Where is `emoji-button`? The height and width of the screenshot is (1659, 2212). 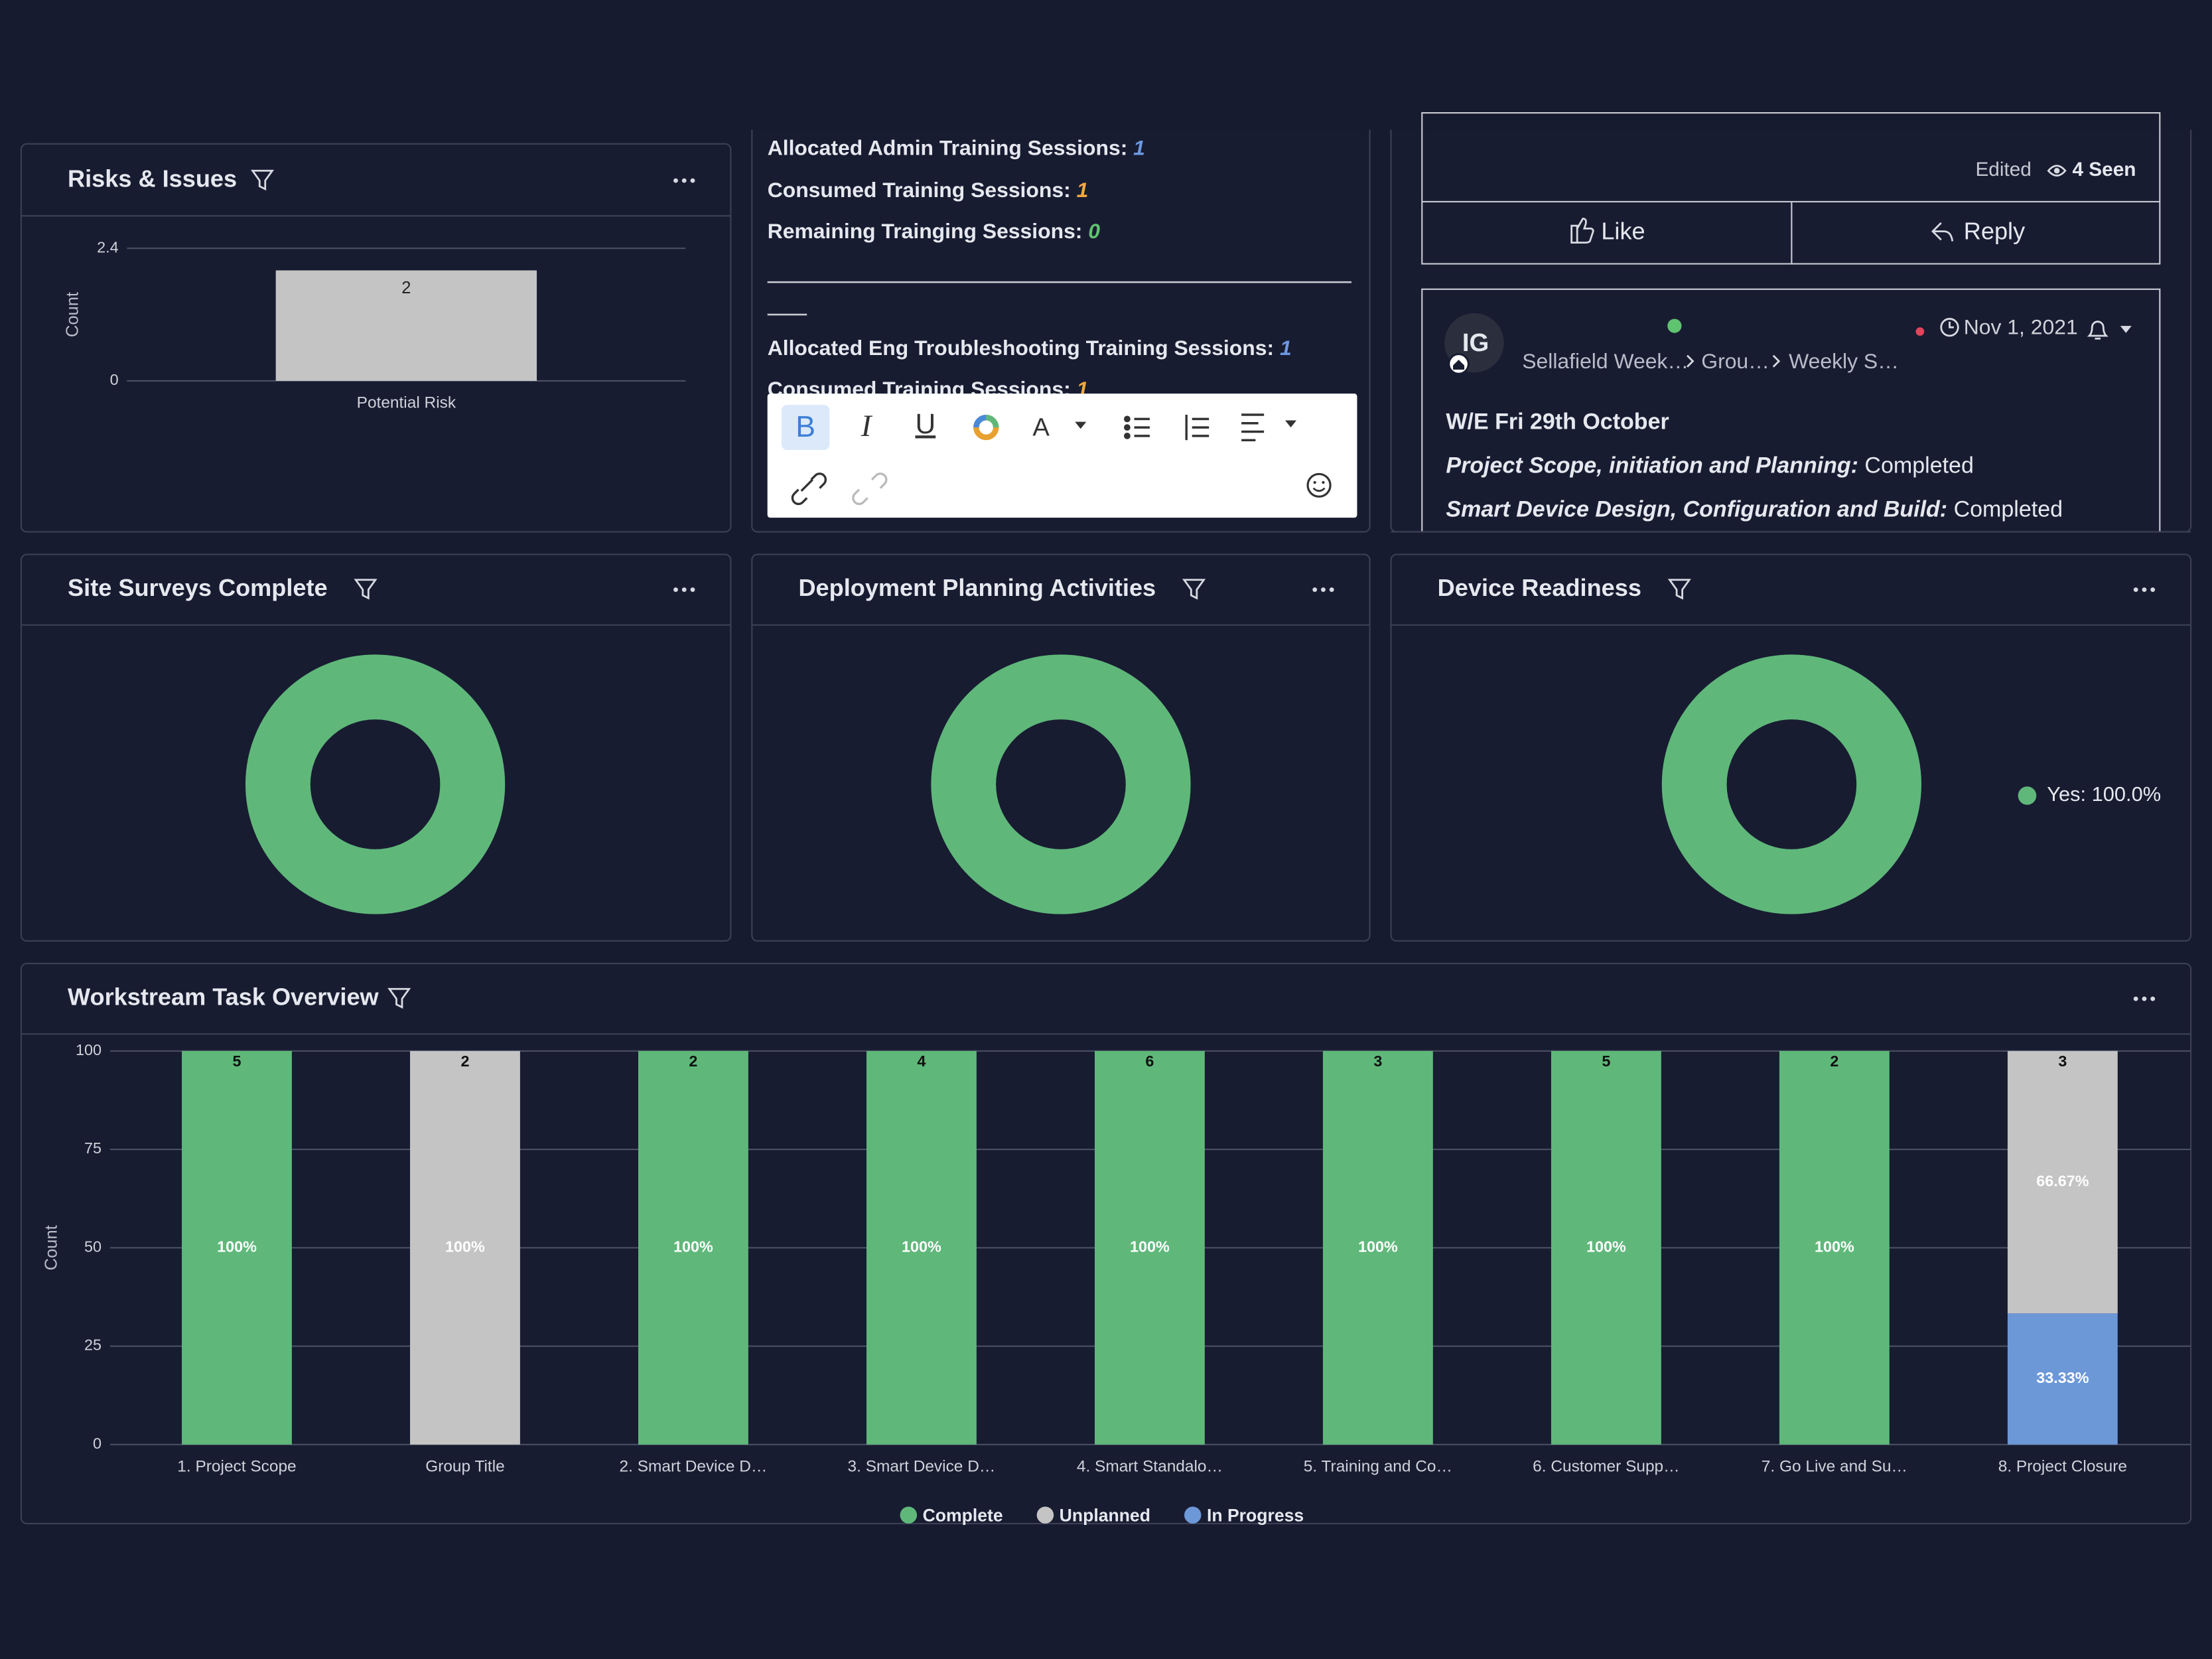
emoji-button is located at coordinates (1319, 485).